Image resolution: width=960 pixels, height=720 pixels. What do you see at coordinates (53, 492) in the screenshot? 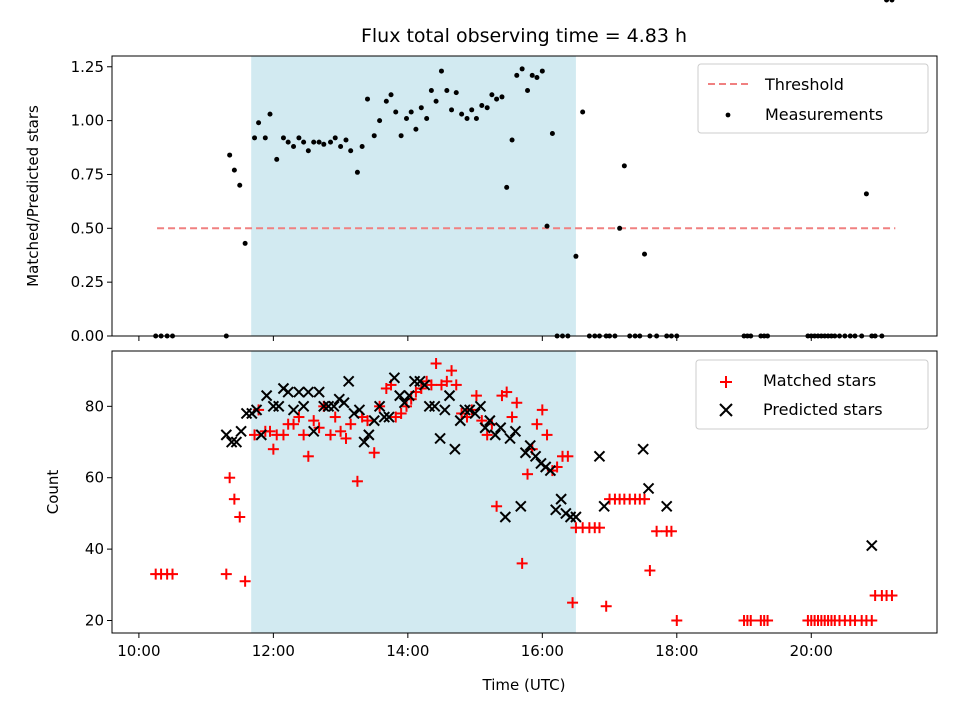
I see `bottom-y-axis-label: Count` at bounding box center [53, 492].